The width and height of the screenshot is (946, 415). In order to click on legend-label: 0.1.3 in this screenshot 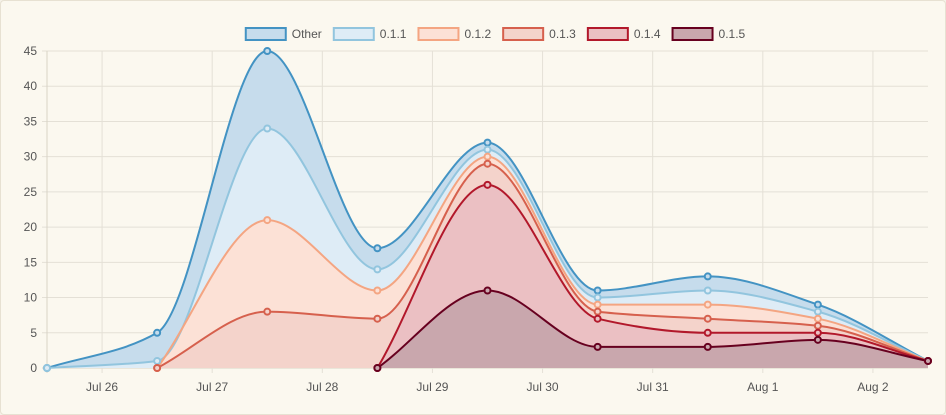, I will do `click(562, 34)`.